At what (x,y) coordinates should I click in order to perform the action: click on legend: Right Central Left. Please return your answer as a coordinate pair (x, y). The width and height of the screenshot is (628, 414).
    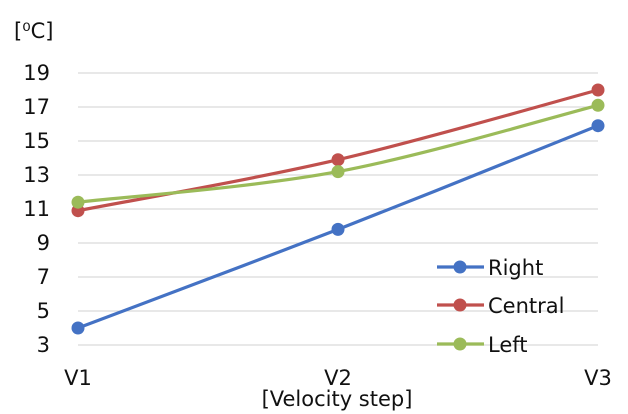
    Looking at the image, I should click on (500, 306).